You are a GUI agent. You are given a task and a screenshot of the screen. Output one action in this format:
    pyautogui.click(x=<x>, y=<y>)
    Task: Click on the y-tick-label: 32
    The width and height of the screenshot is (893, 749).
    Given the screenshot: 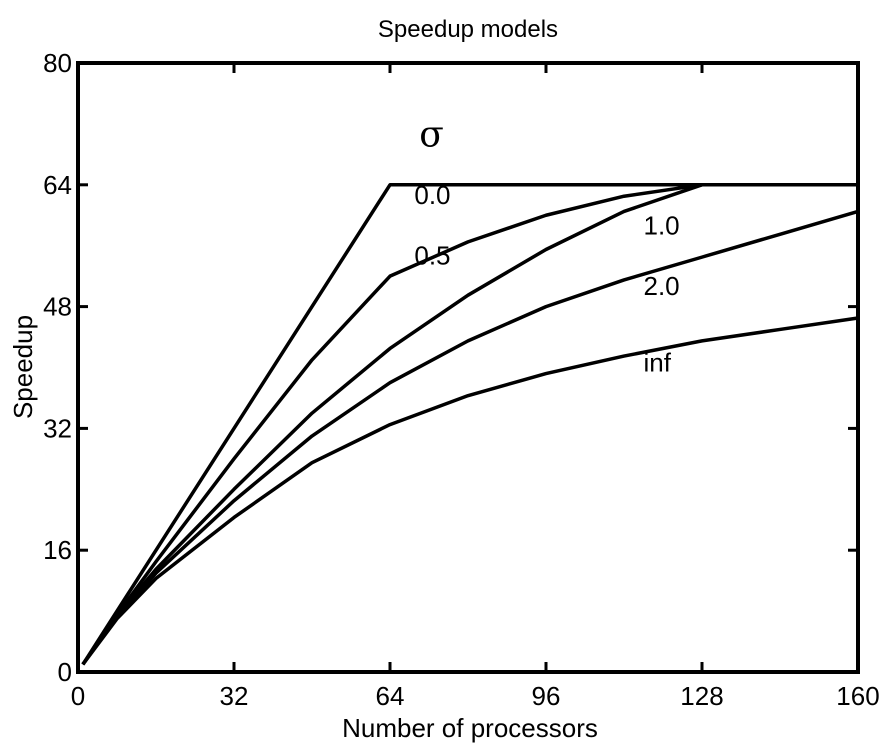 What is the action you would take?
    pyautogui.click(x=57, y=428)
    